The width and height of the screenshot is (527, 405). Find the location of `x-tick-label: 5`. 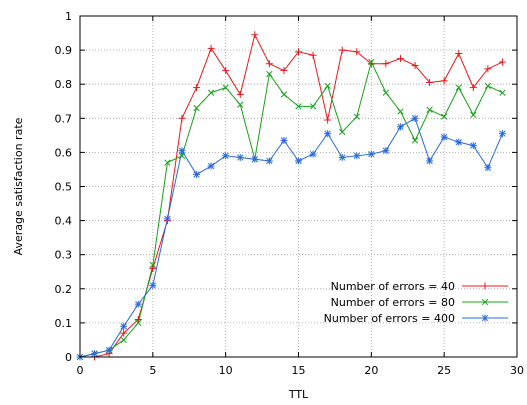

x-tick-label: 5 is located at coordinates (152, 370).